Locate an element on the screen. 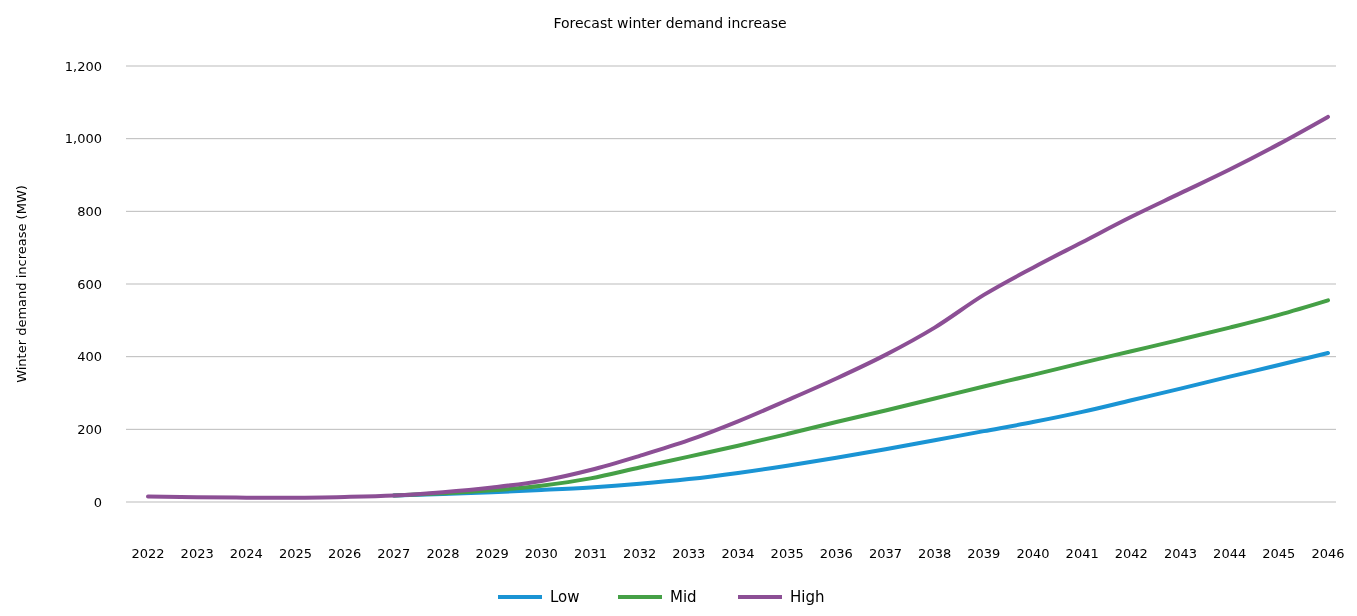  x-tick-label: 2042 is located at coordinates (1131, 553).